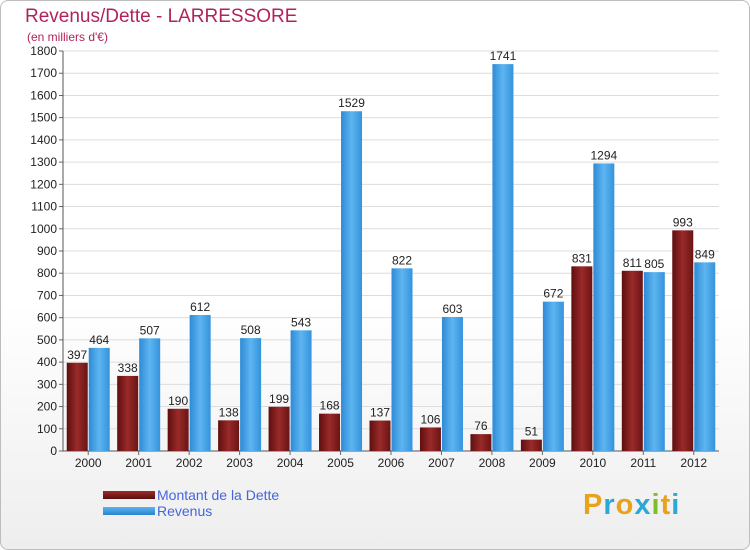 The width and height of the screenshot is (750, 550). What do you see at coordinates (129, 495) in the screenshot?
I see `legend-swatch-dette` at bounding box center [129, 495].